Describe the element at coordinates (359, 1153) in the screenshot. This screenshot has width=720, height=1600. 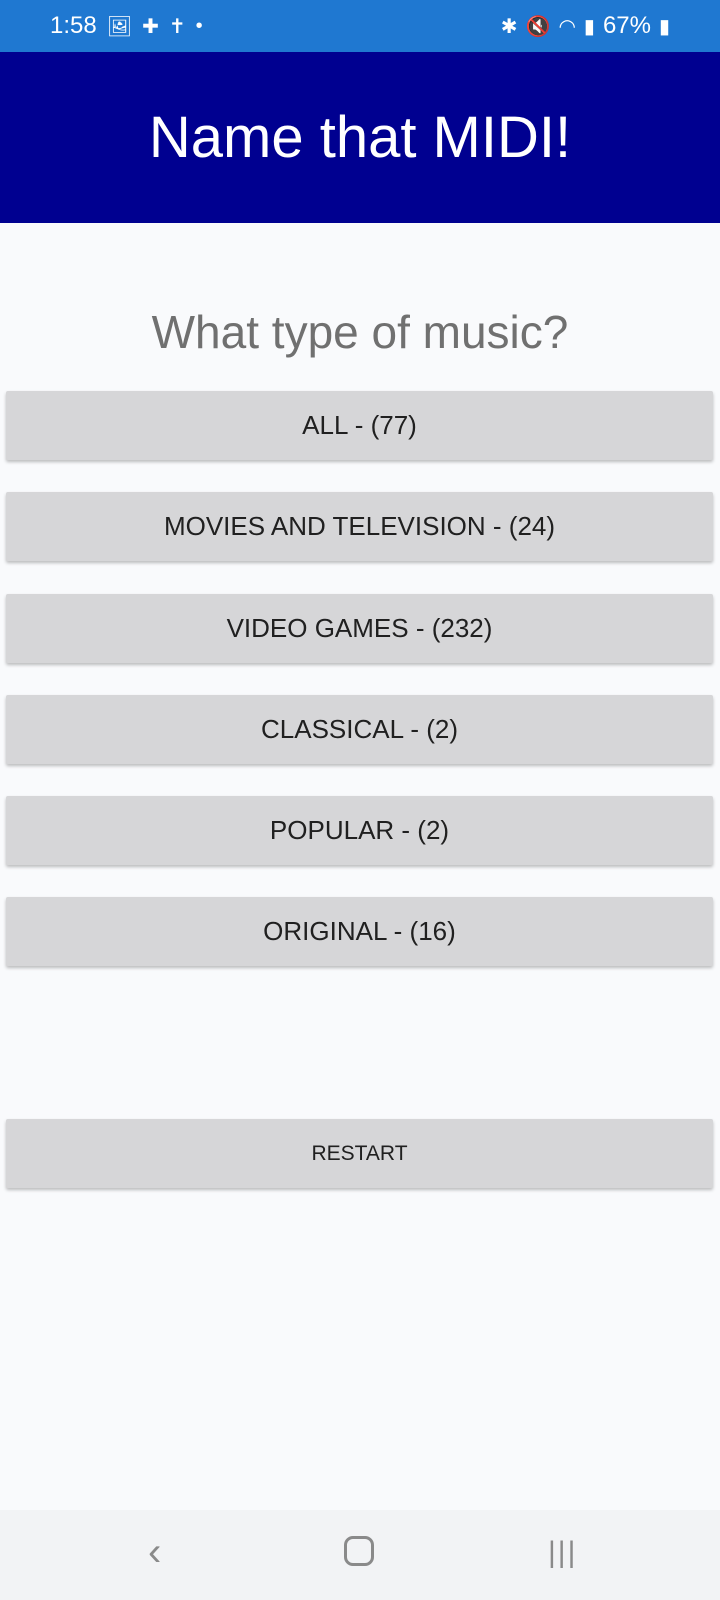
I see `restart-button: RESTART` at that location.